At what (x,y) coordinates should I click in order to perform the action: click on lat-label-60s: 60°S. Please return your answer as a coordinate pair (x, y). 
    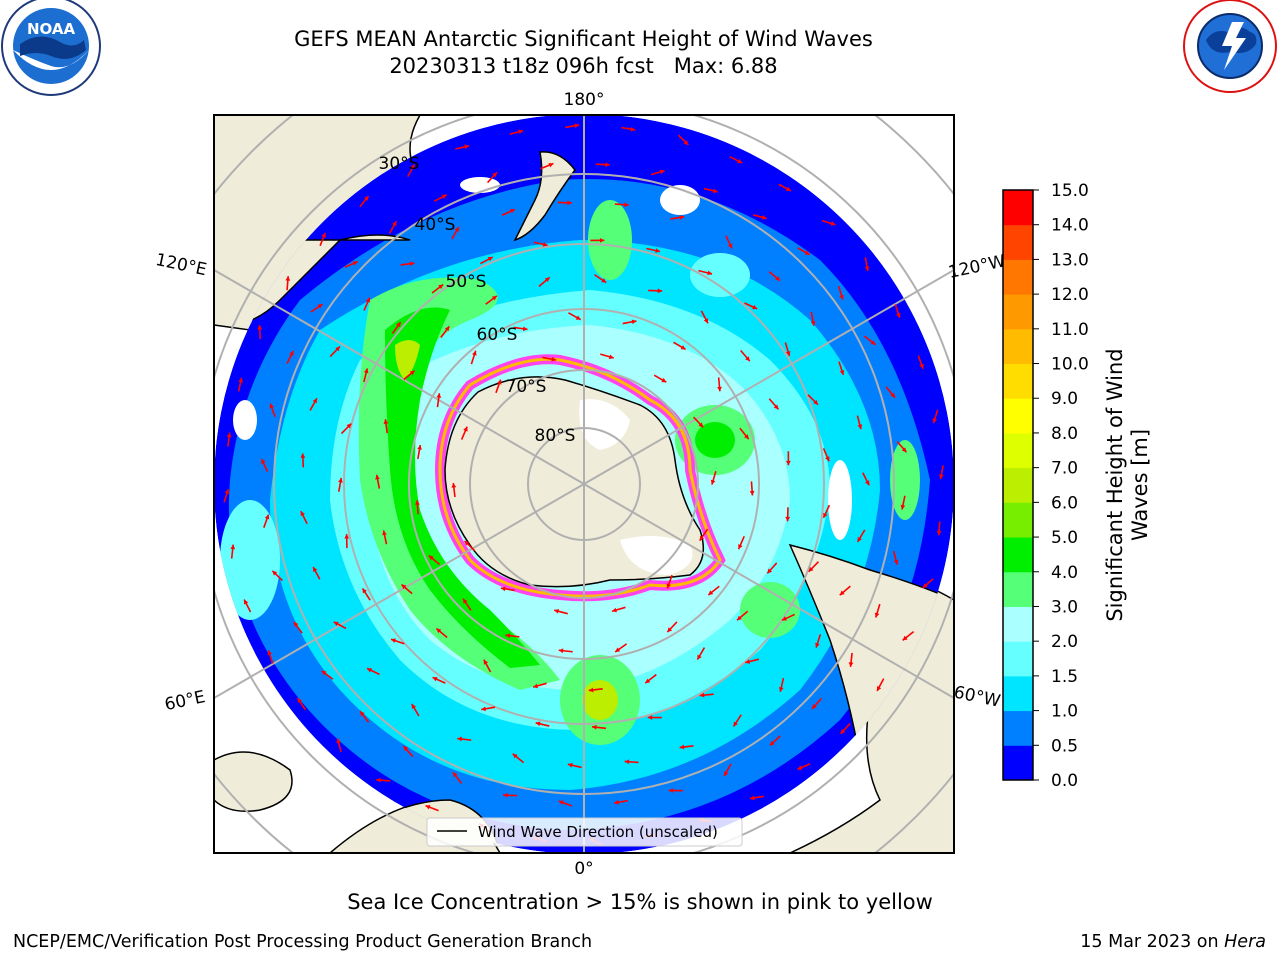
    Looking at the image, I should click on (497, 335).